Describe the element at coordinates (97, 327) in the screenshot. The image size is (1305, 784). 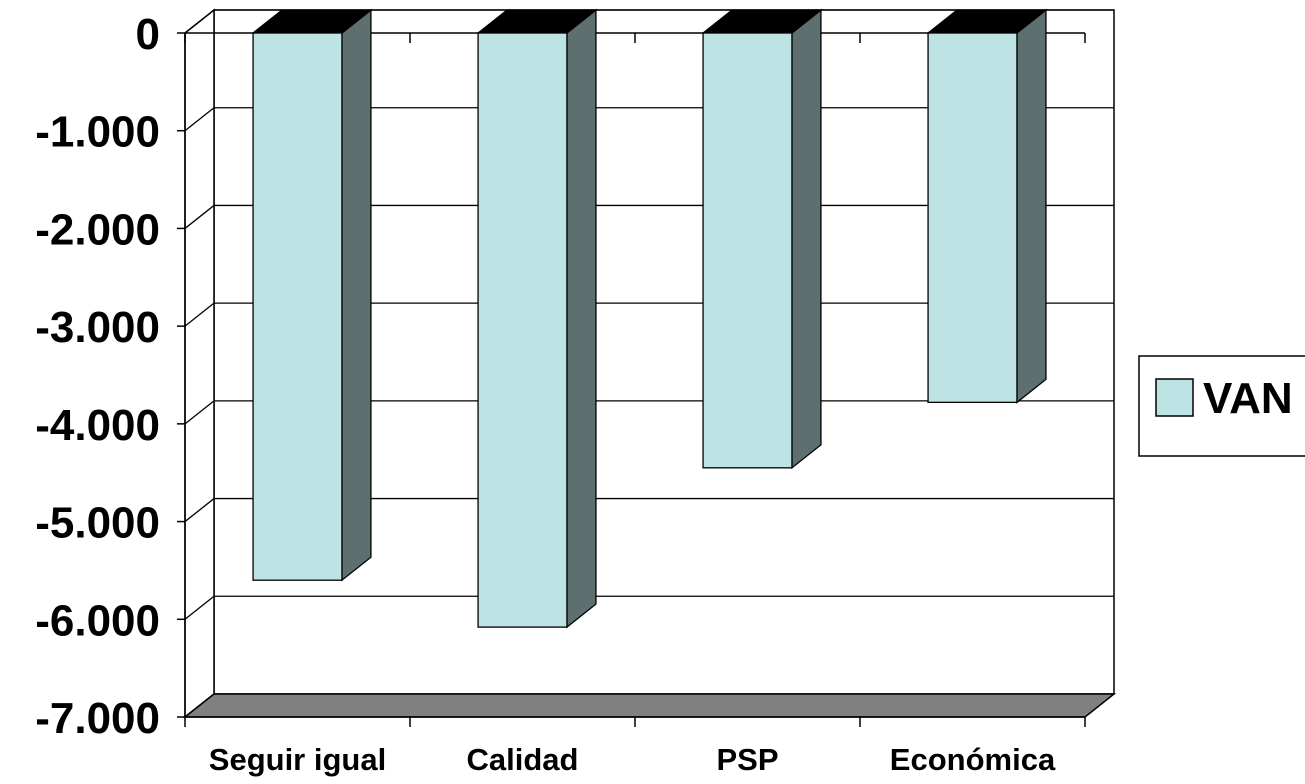
I see `y-tick-label: -3.000` at that location.